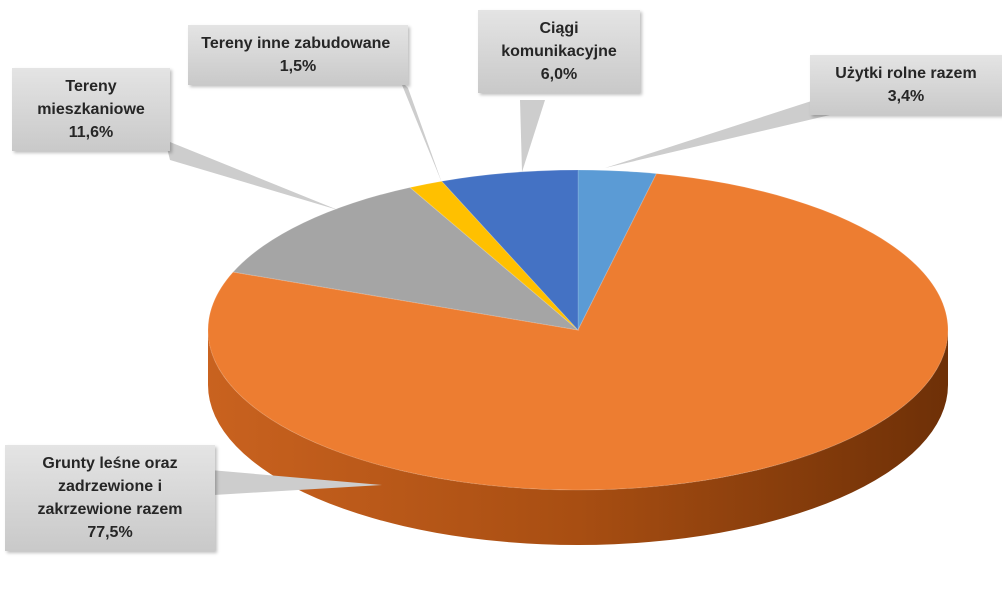 This screenshot has width=1002, height=590. I want to click on category-label: Ciągi komunikacyjne, so click(559, 40).